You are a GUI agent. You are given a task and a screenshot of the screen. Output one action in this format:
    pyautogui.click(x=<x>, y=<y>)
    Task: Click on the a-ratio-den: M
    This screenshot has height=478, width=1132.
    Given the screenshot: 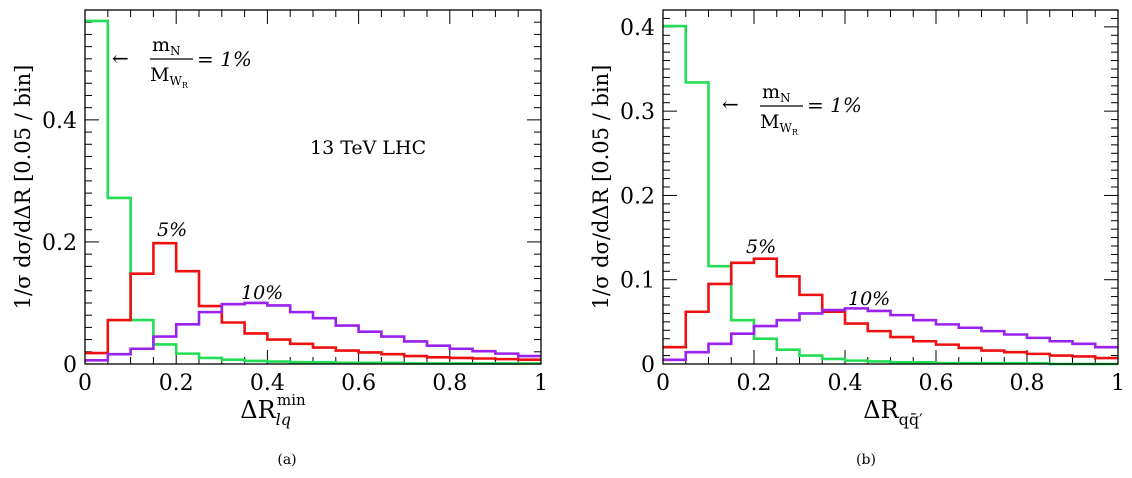 What is the action you would take?
    pyautogui.click(x=159, y=75)
    